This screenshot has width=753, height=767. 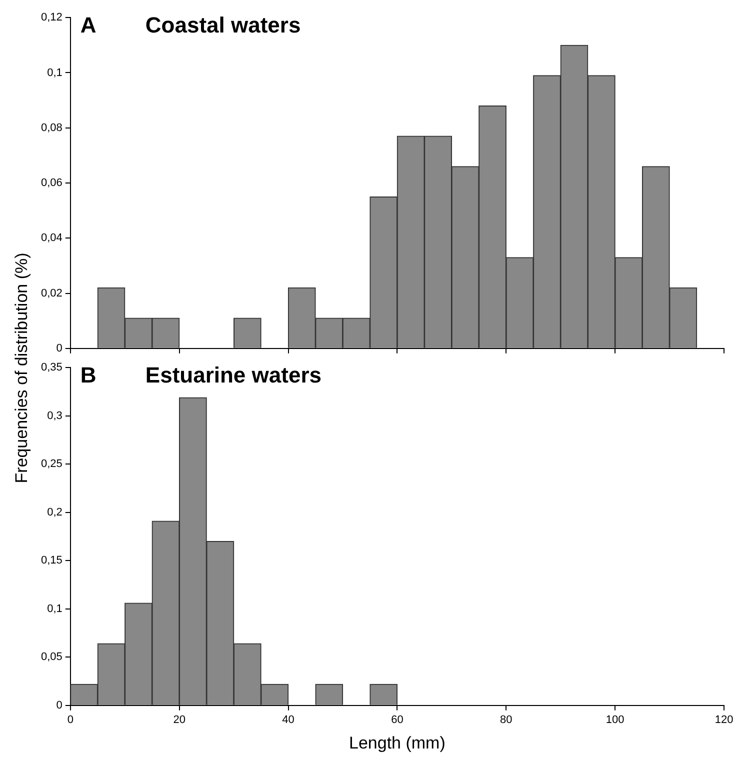 I want to click on y-tick-label: 0,05, so click(x=51, y=657).